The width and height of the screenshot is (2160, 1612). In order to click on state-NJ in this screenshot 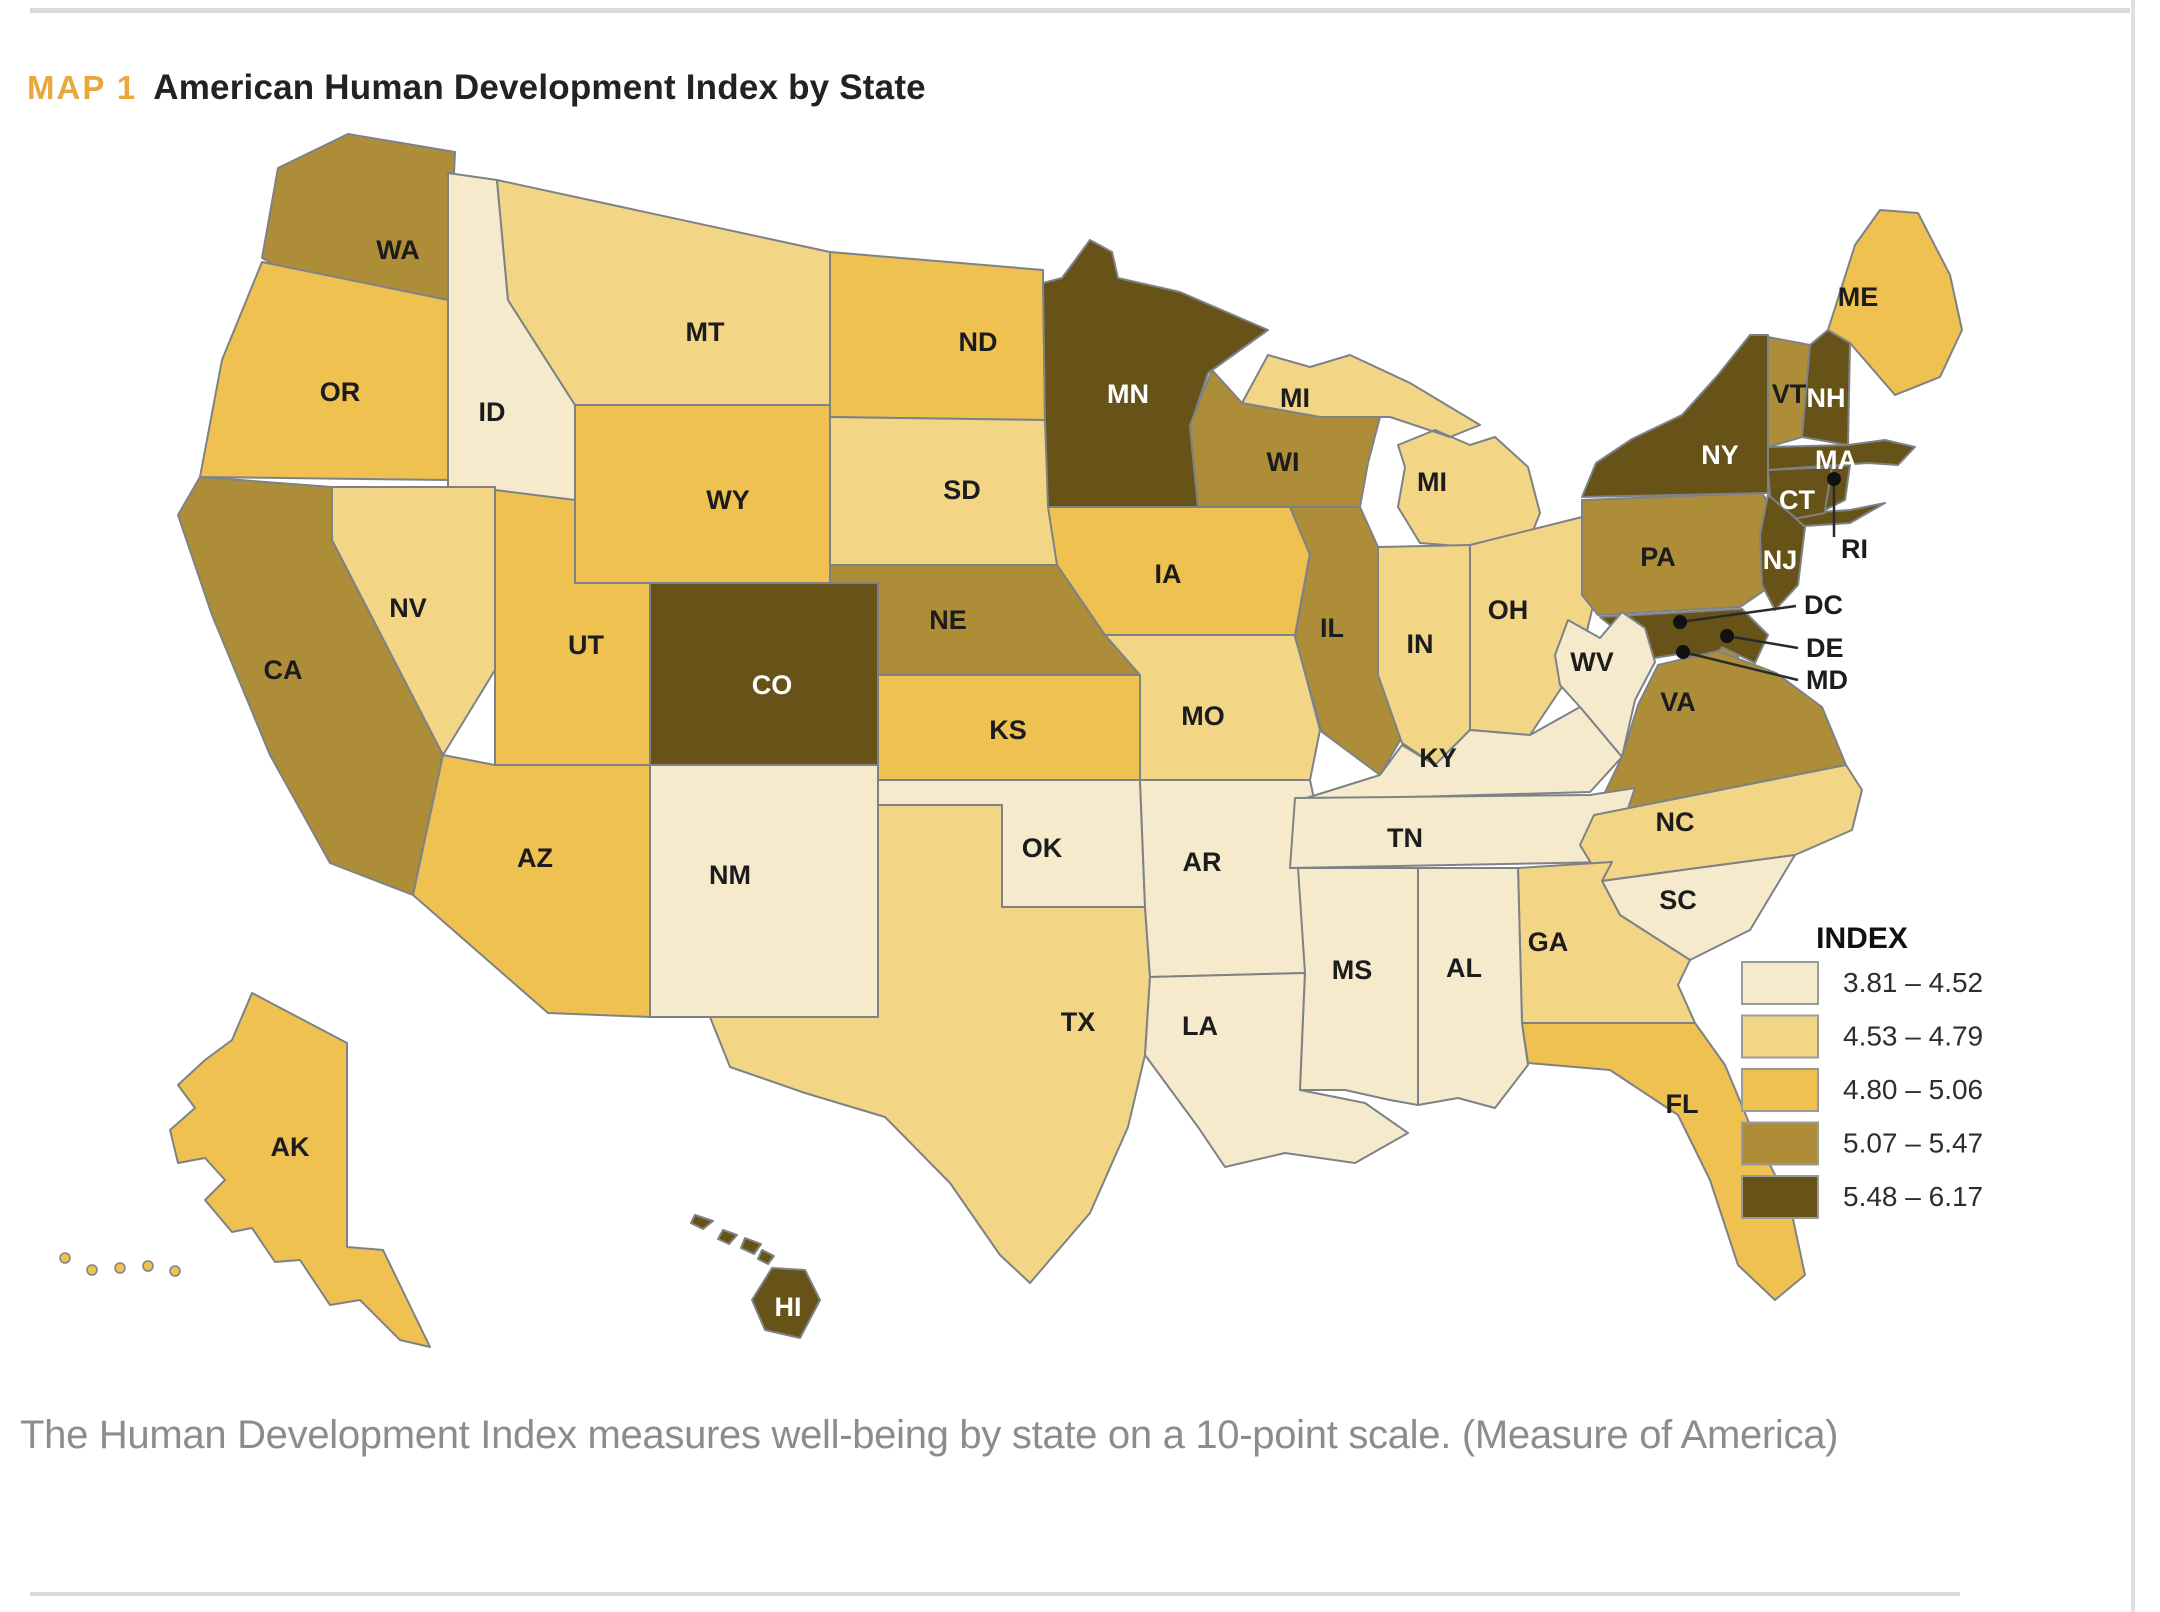, I will do `click(1782, 552)`.